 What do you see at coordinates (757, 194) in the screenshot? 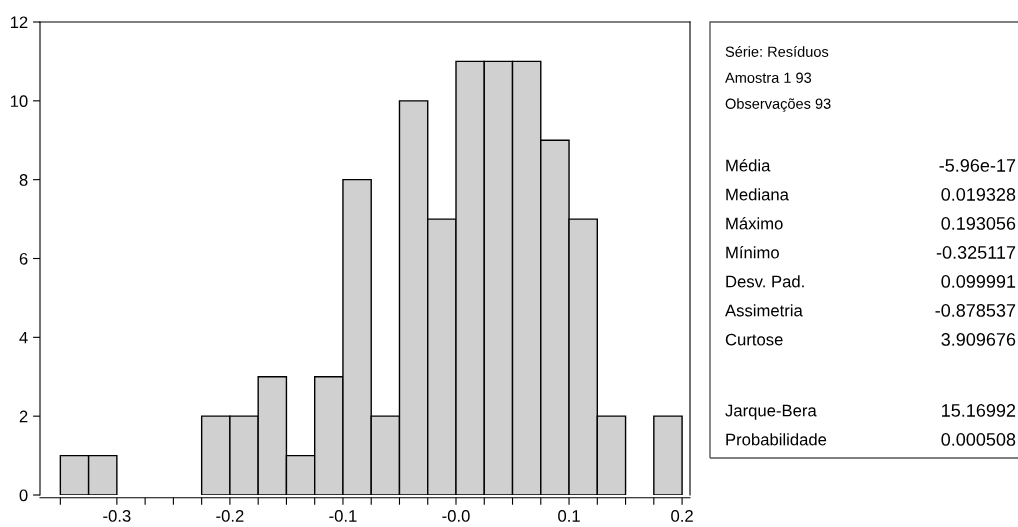
I see `text: Mediana` at bounding box center [757, 194].